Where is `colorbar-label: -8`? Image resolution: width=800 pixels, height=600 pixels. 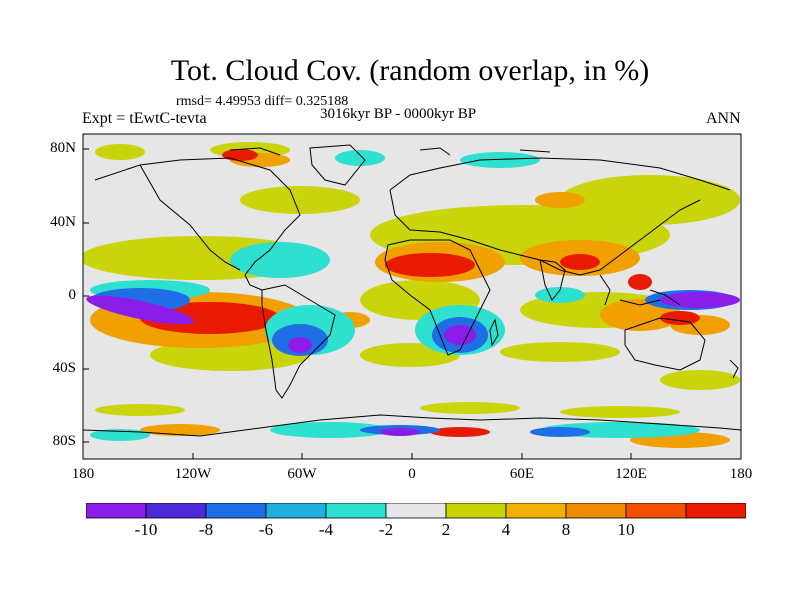
colorbar-label: -8 is located at coordinates (206, 529).